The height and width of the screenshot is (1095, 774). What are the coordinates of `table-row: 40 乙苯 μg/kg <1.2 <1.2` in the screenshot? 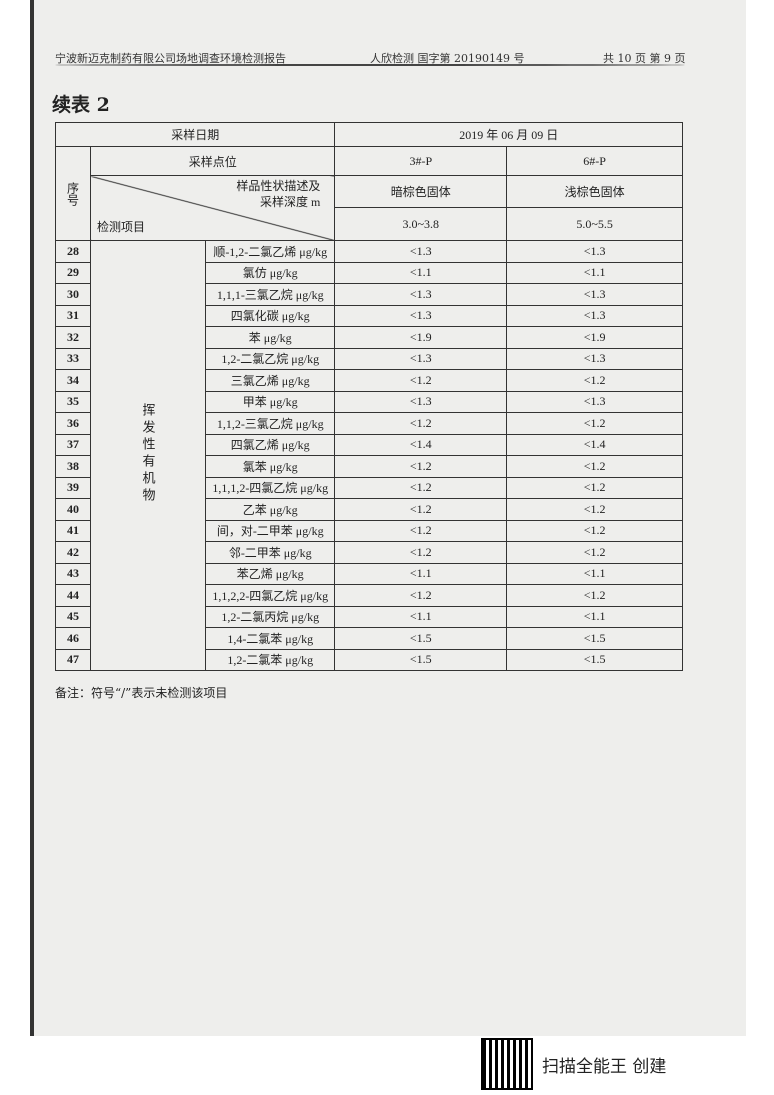 It's located at (369, 509).